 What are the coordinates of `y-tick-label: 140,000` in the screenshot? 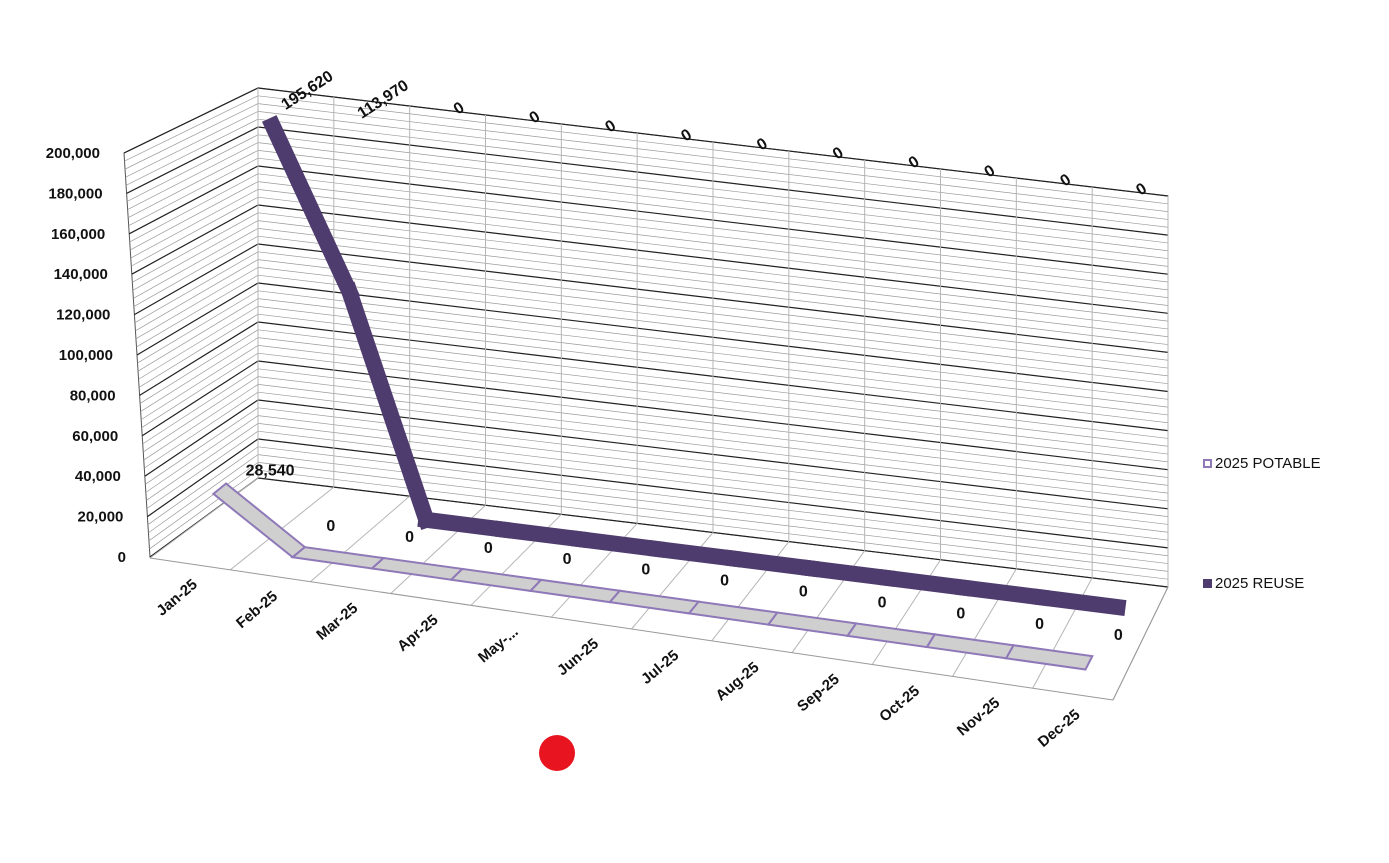 It's located at (81, 274).